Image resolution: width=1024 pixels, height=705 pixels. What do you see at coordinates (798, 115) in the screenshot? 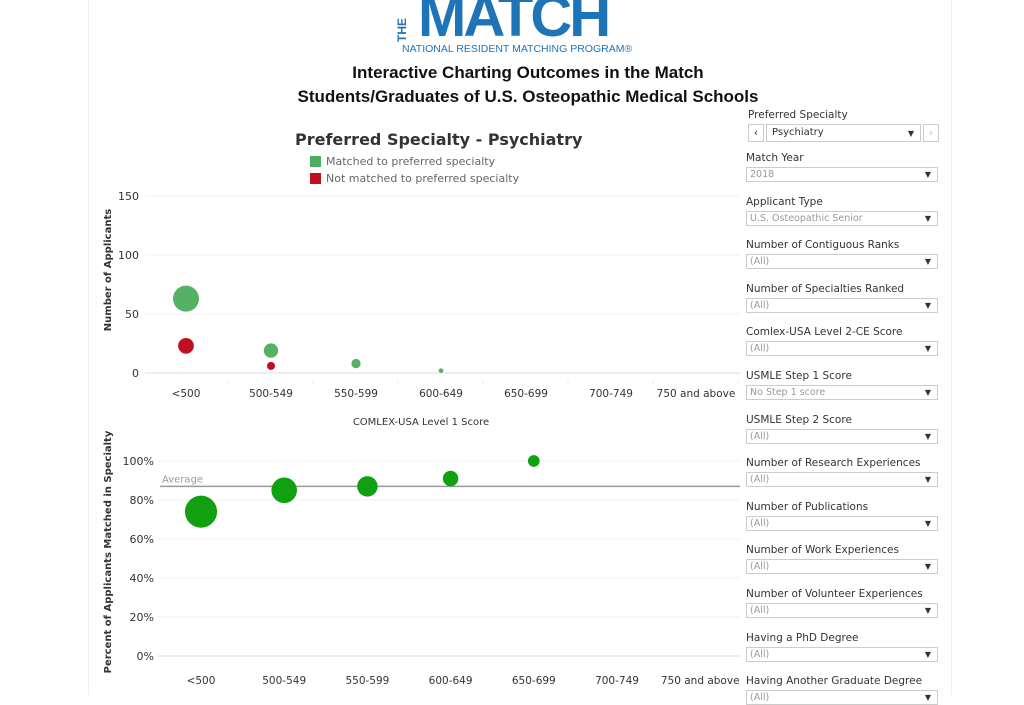
I see `filter-label: Preferred Specialty` at bounding box center [798, 115].